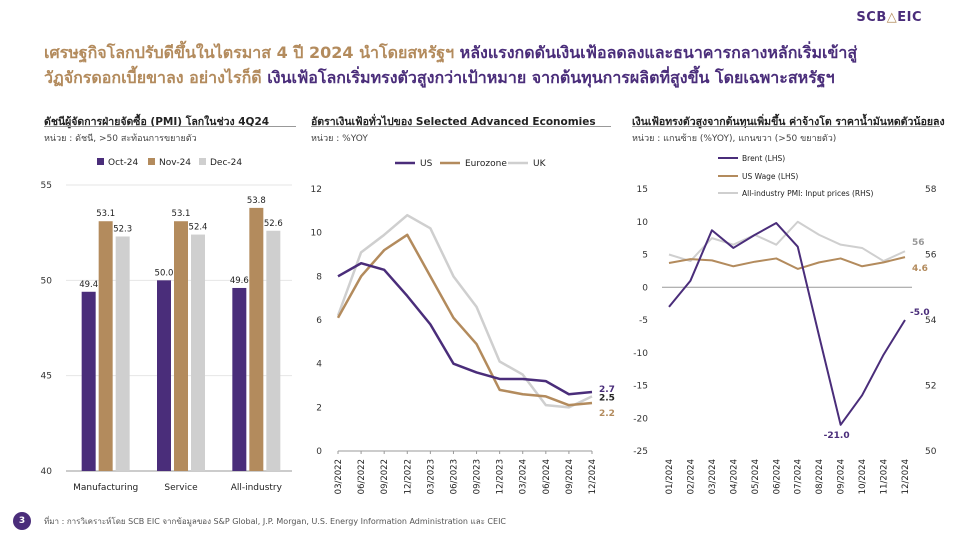 The height and width of the screenshot is (540, 960). Describe the element at coordinates (47, 472) in the screenshot. I see `y-tick-label: 40` at that location.